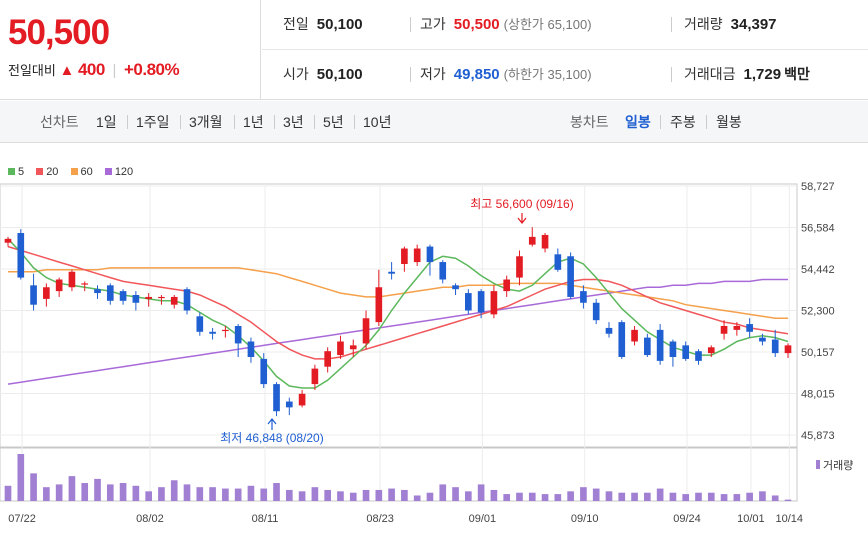 The height and width of the screenshot is (548, 868). What do you see at coordinates (91, 69) in the screenshot?
I see `change-amount: 400` at bounding box center [91, 69].